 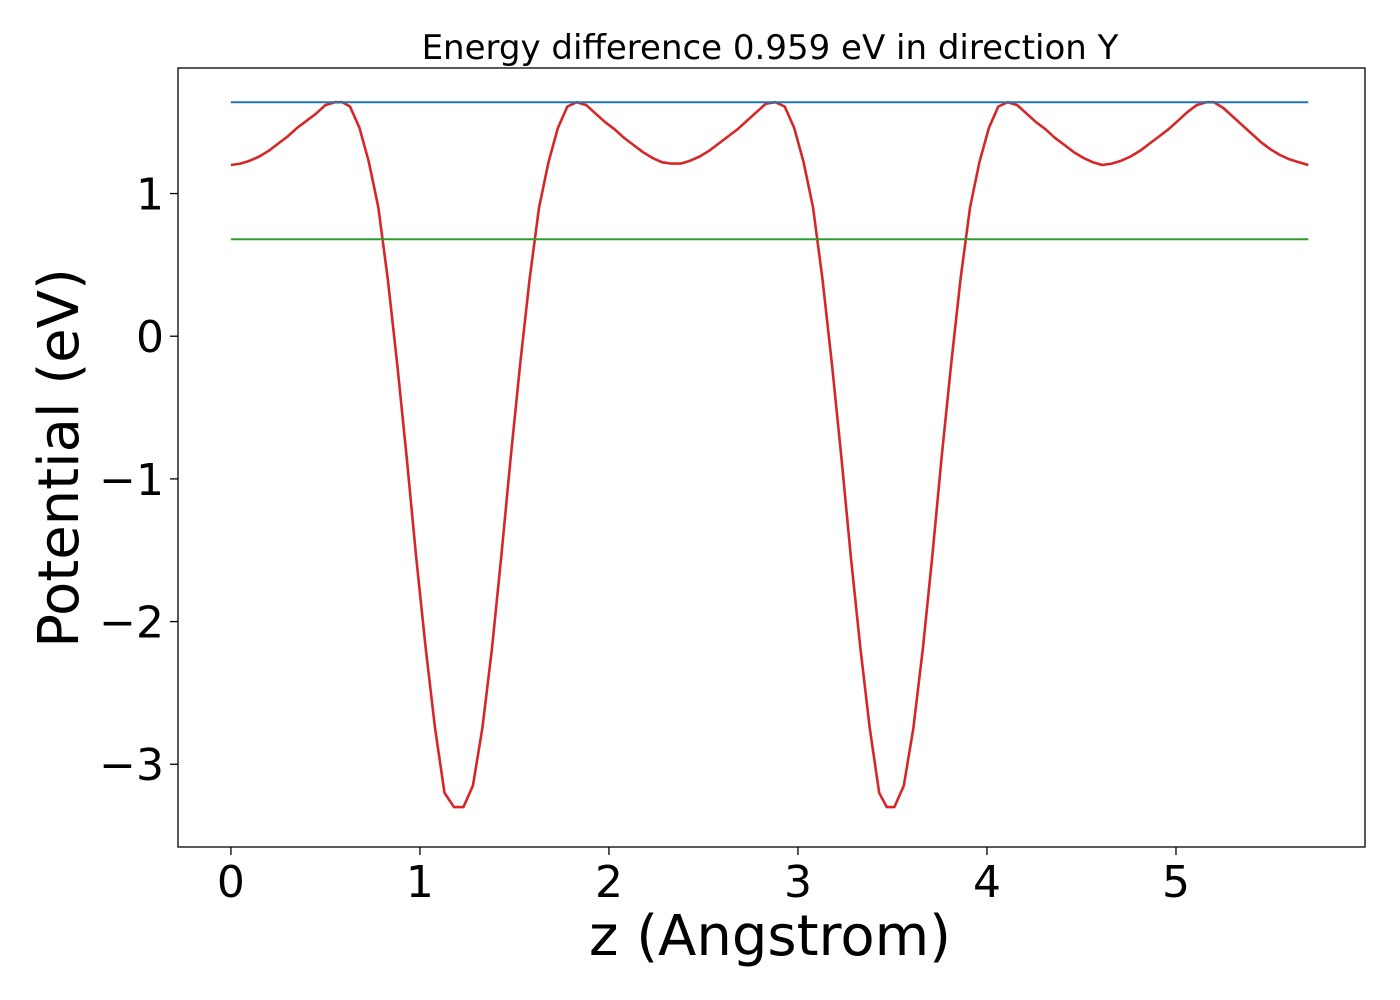 I want to click on x-tick-label: 4, so click(x=987, y=882).